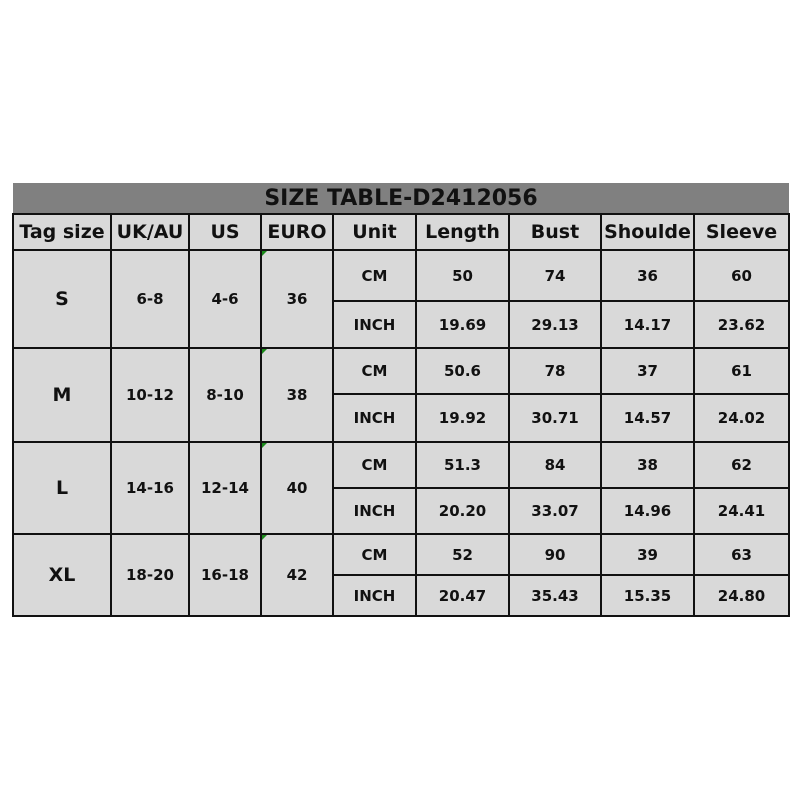 This screenshot has width=800, height=800. What do you see at coordinates (647, 232) in the screenshot?
I see `column-header: Shoulde` at bounding box center [647, 232].